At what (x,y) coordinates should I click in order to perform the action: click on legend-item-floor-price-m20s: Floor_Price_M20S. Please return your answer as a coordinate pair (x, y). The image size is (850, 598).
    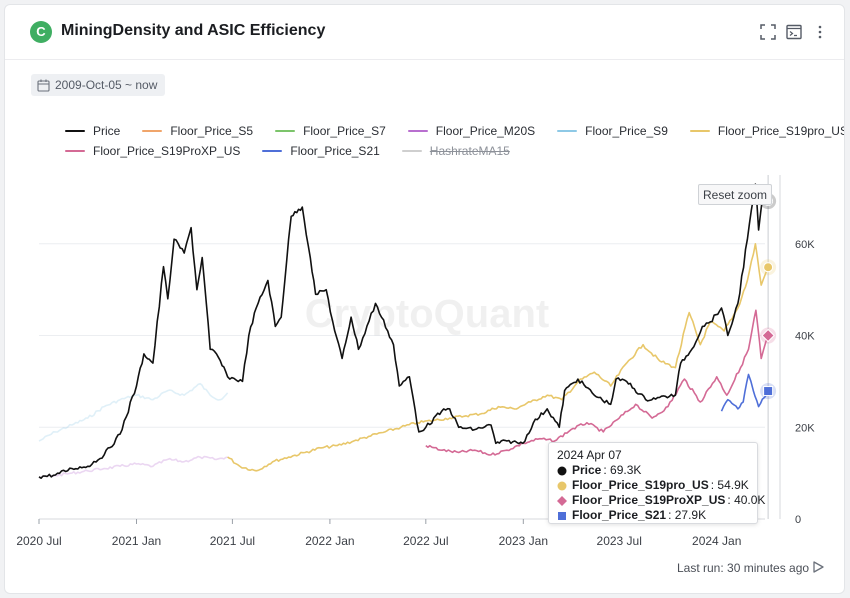
    Looking at the image, I should click on (471, 131).